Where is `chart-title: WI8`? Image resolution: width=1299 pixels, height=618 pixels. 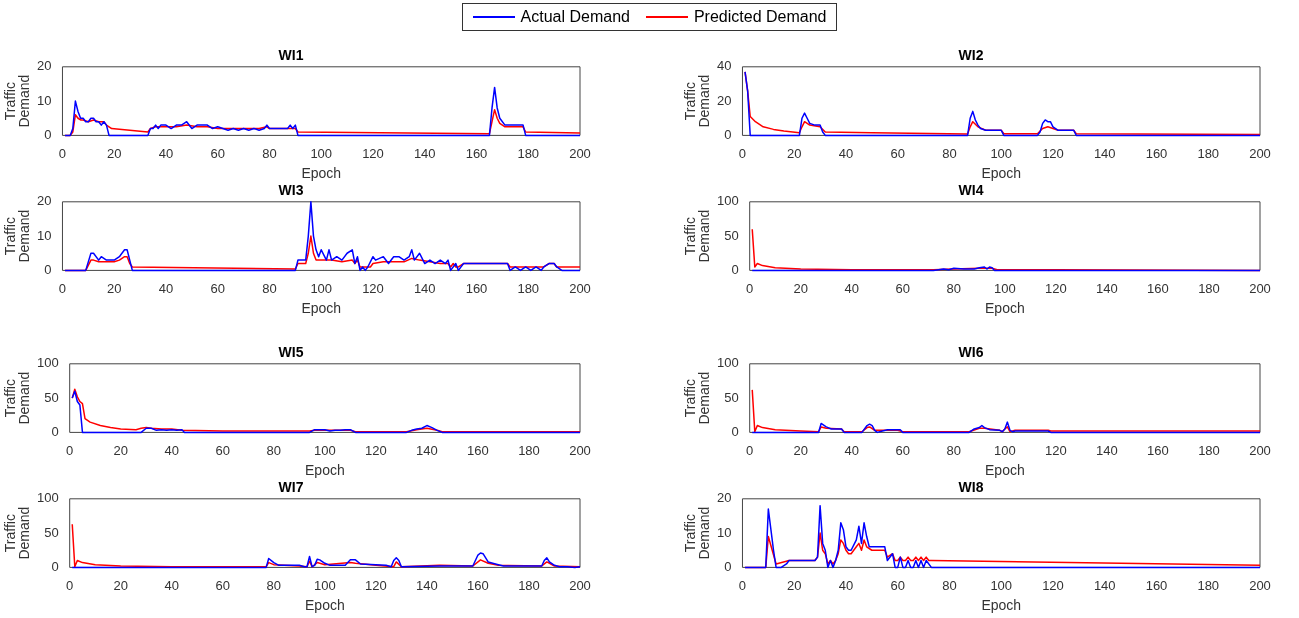 chart-title: WI8 is located at coordinates (971, 487).